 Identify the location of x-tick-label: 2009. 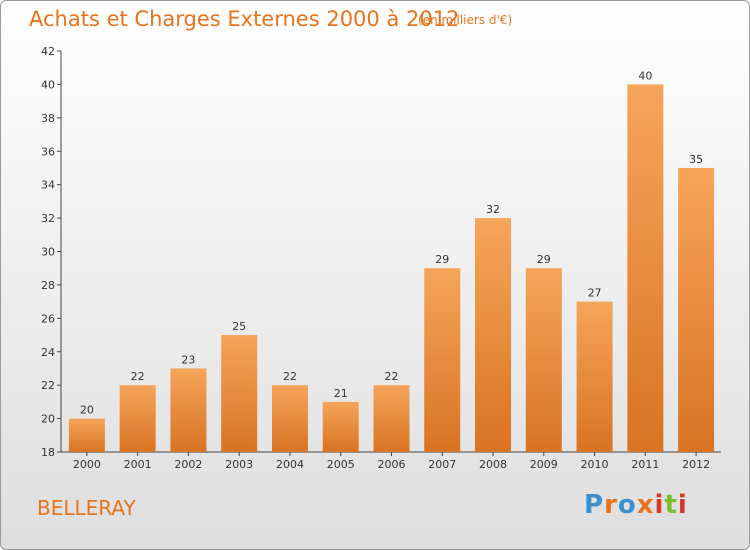
(544, 464).